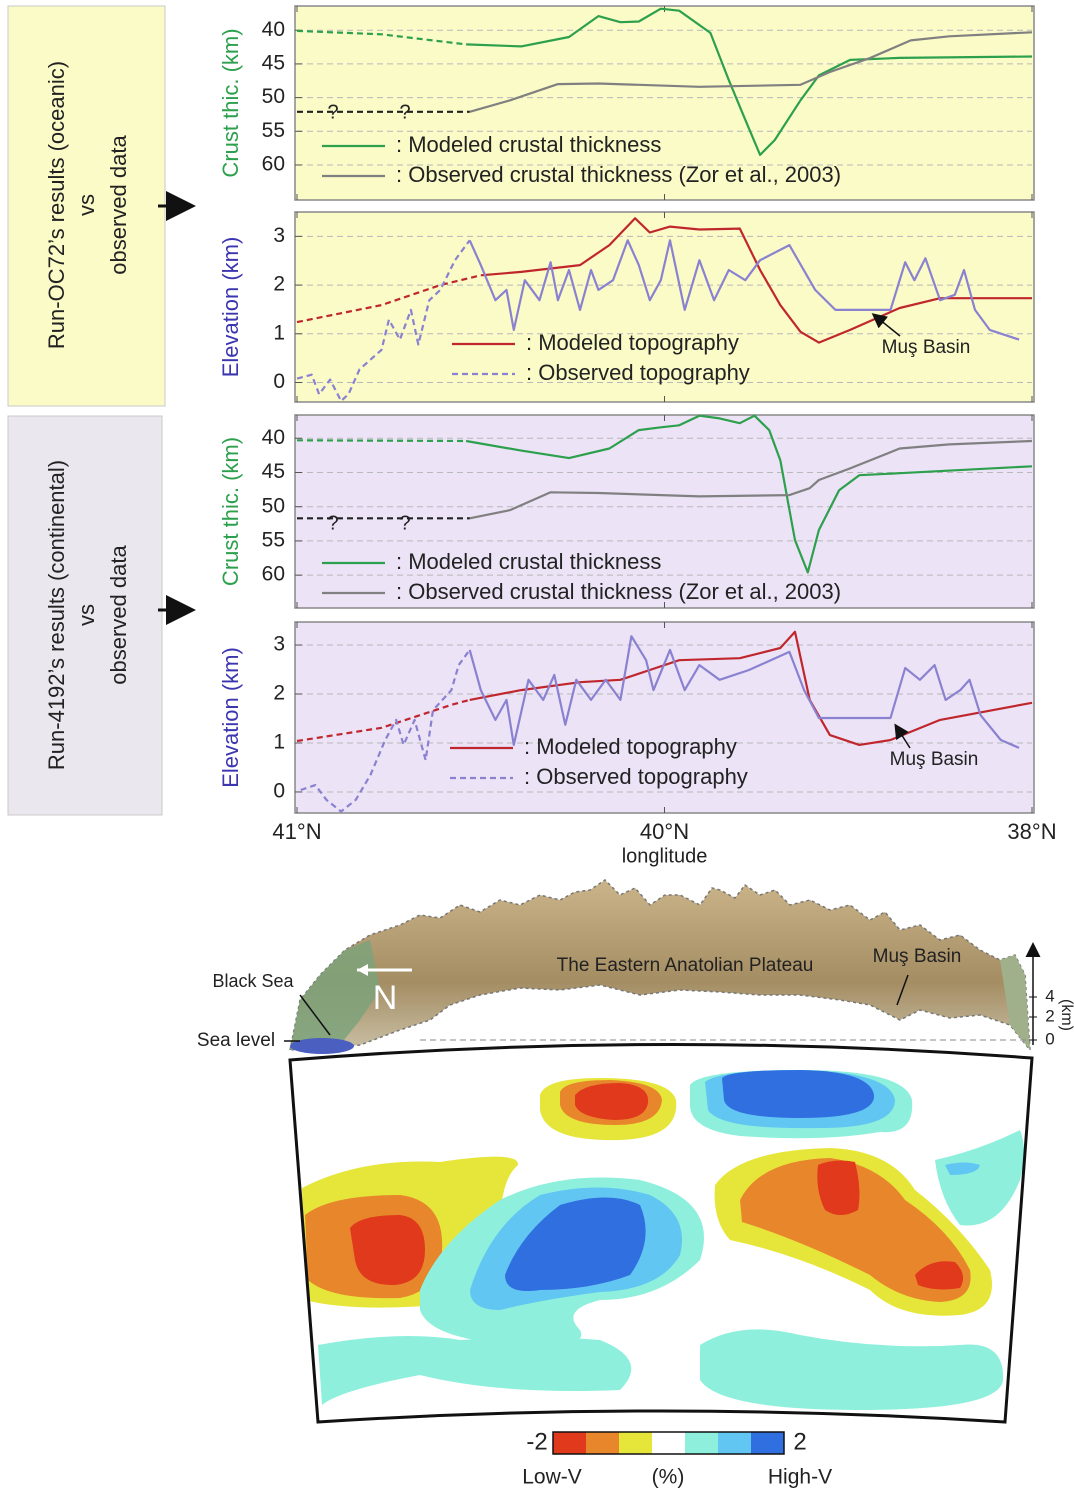 This screenshot has width=1074, height=1494. I want to click on colorbar-frame, so click(668, 1443).